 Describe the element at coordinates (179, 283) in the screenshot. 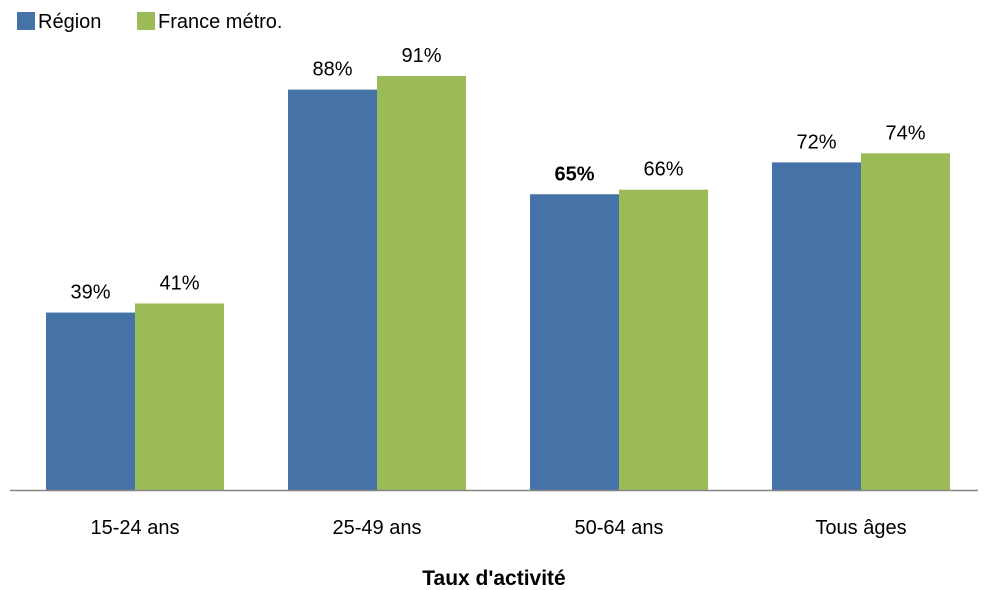

I see `data-label-france-0: 41%` at that location.